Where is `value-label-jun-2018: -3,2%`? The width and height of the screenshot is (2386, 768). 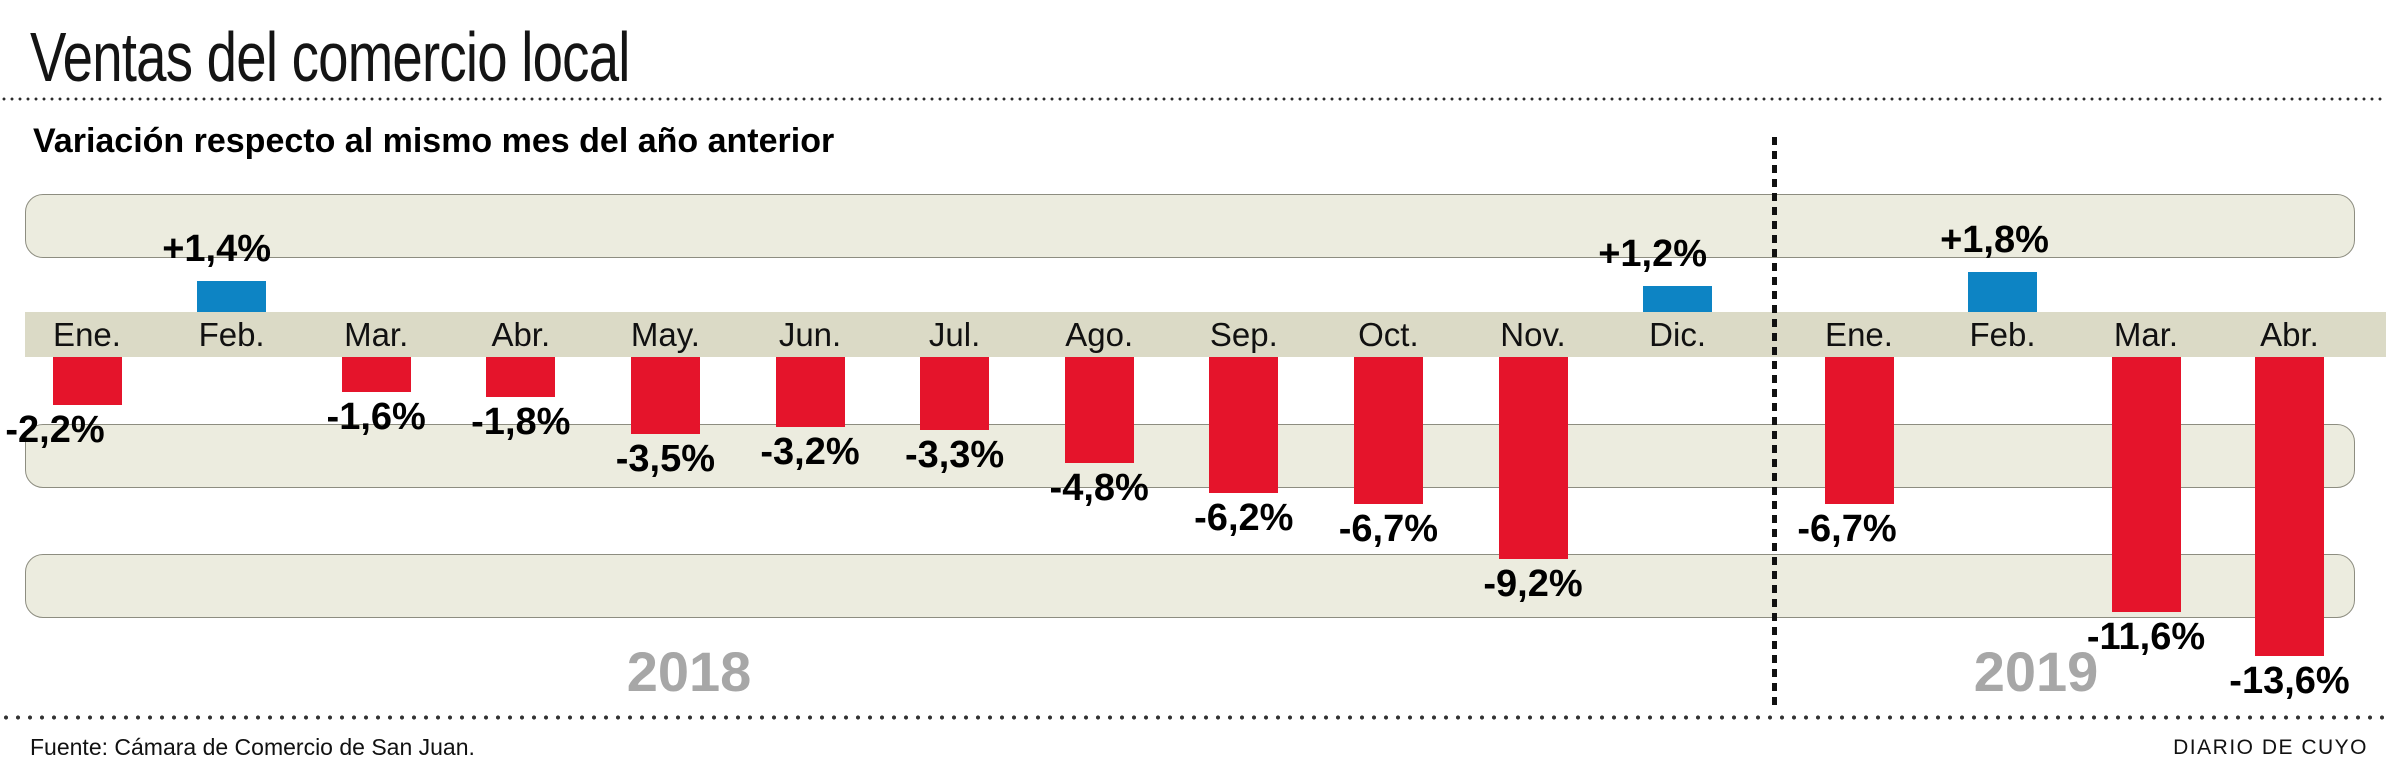
value-label-jun-2018: -3,2% is located at coordinates (810, 452).